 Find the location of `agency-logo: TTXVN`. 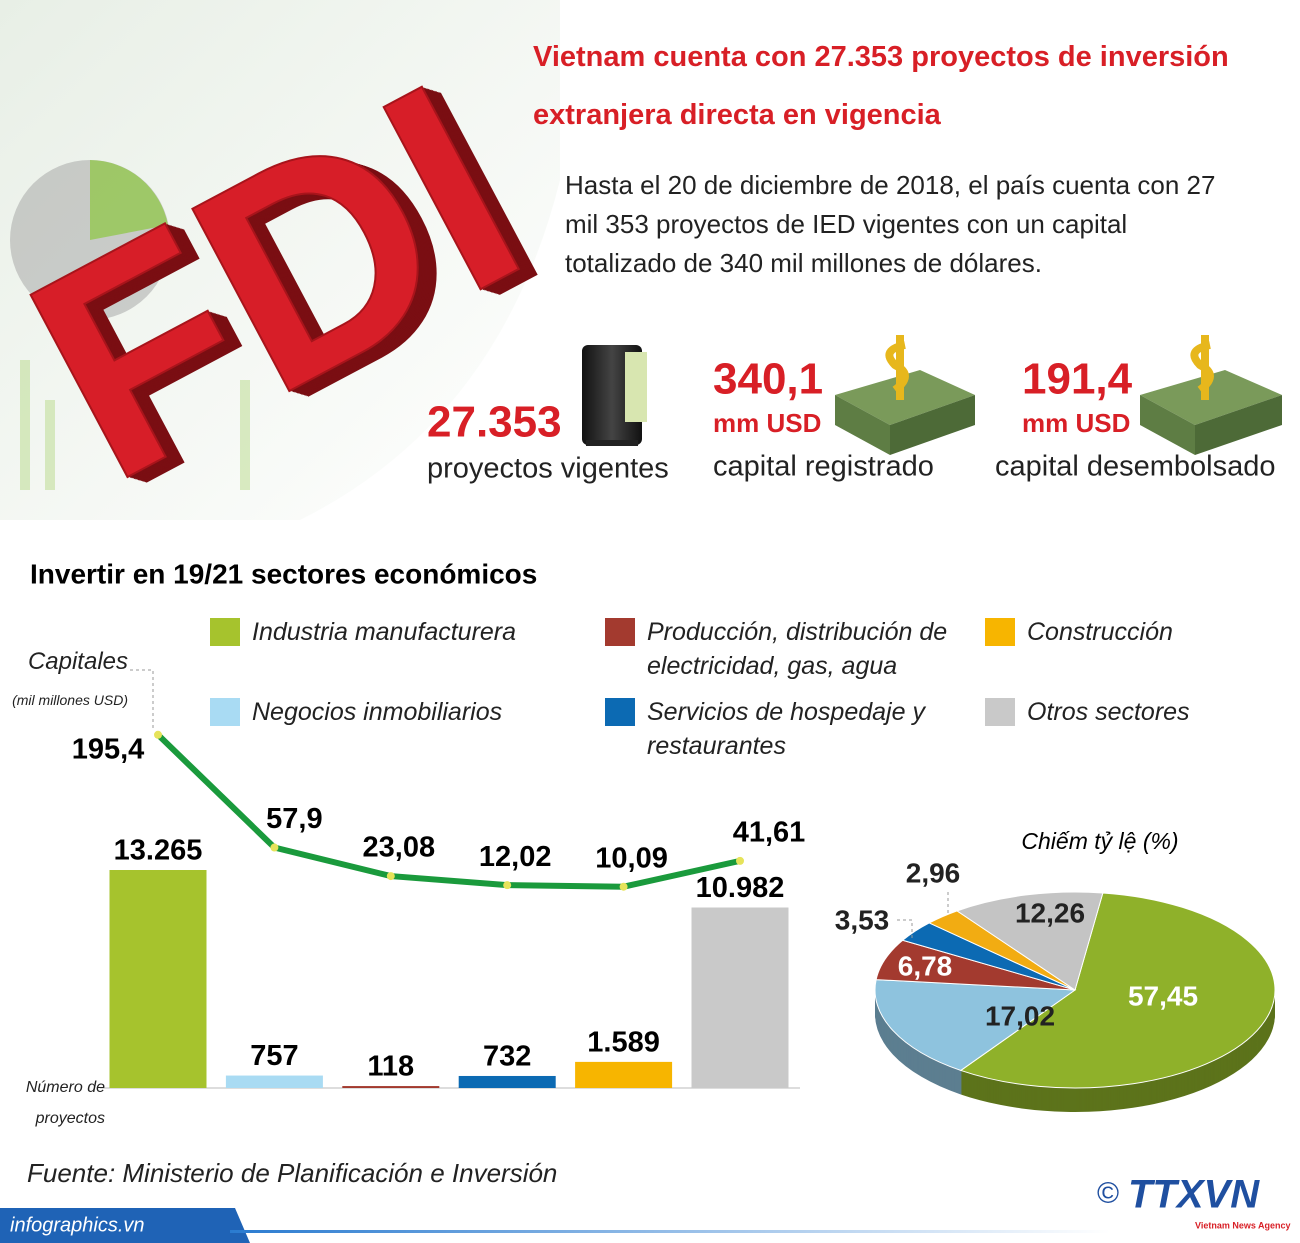

agency-logo: TTXVN is located at coordinates (1194, 1195).